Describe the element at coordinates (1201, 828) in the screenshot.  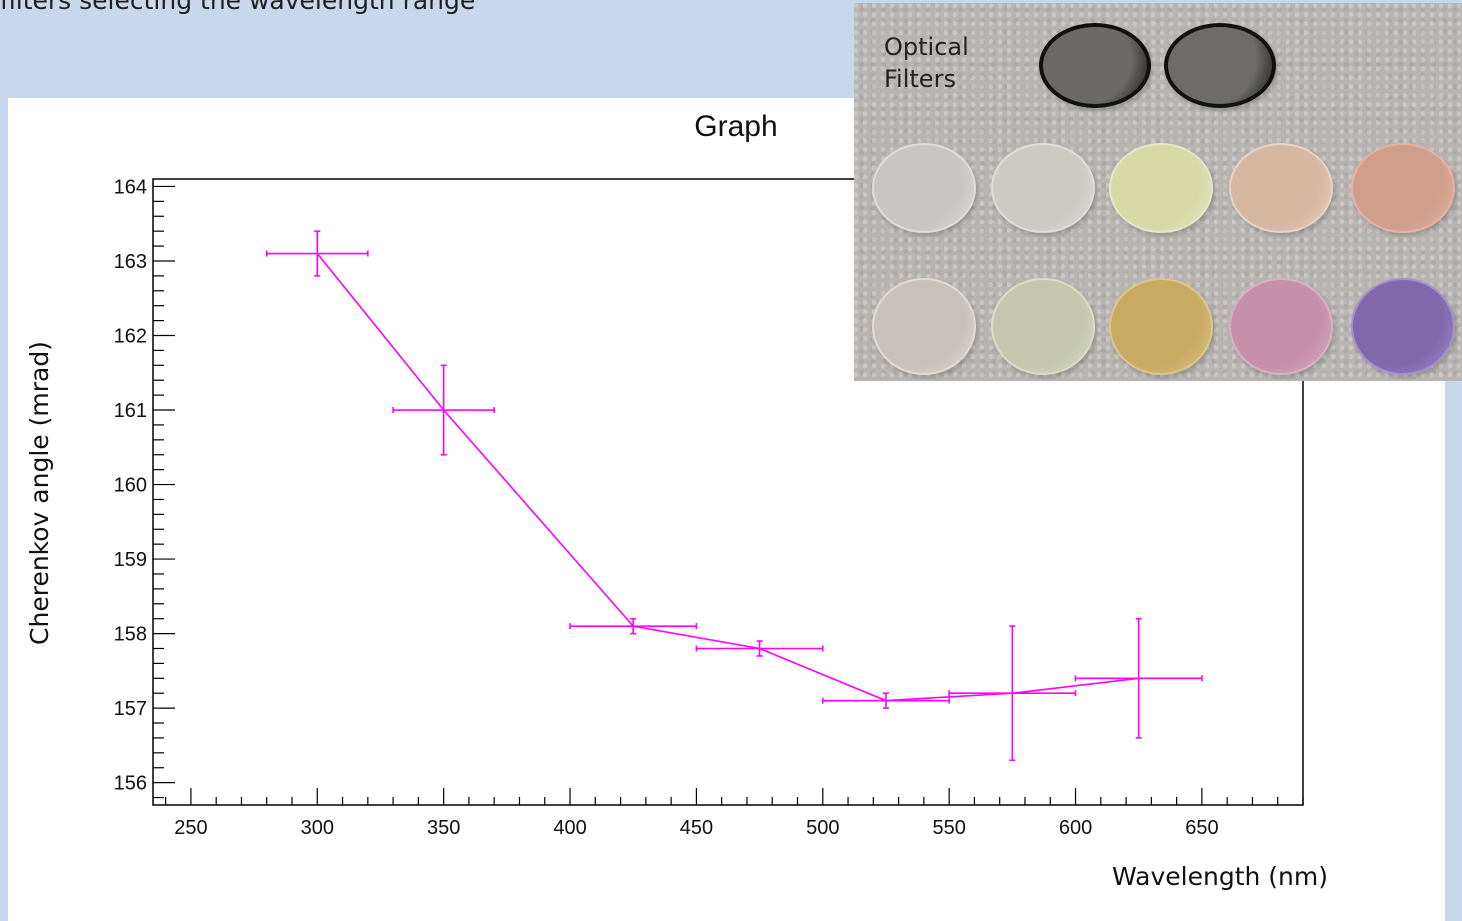
I see `x-tick-label: 650` at that location.